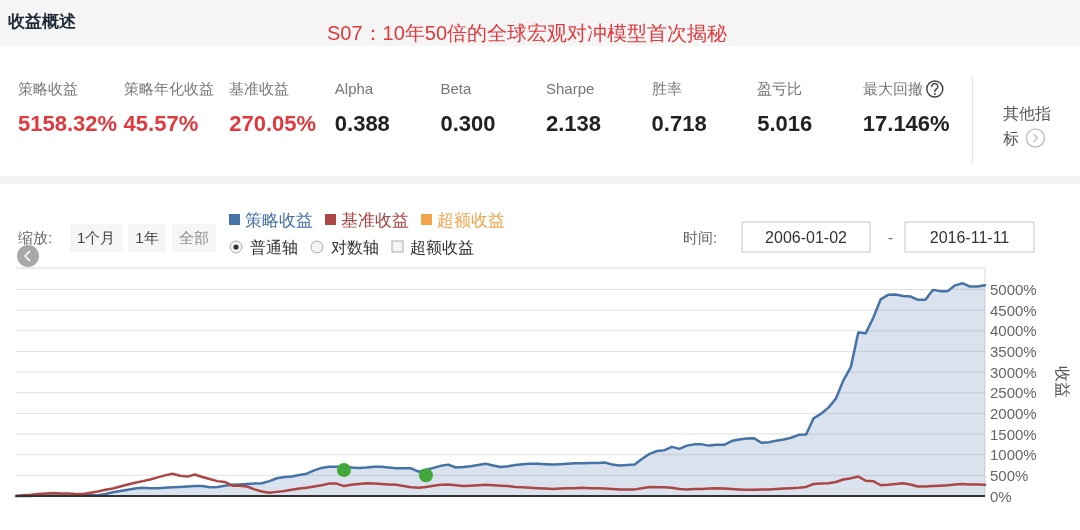 Image resolution: width=1080 pixels, height=530 pixels. I want to click on text: 策略年化收益, so click(168, 88).